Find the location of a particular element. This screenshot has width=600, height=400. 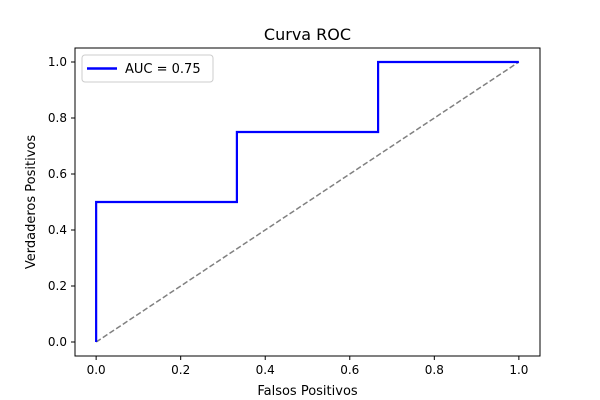

legend-box is located at coordinates (147, 68).